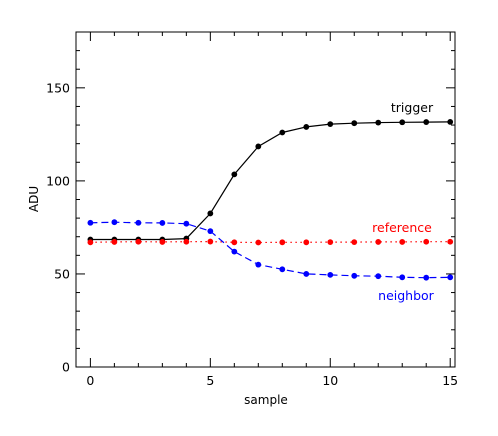  I want to click on x-tick-label: 0, so click(90, 380).